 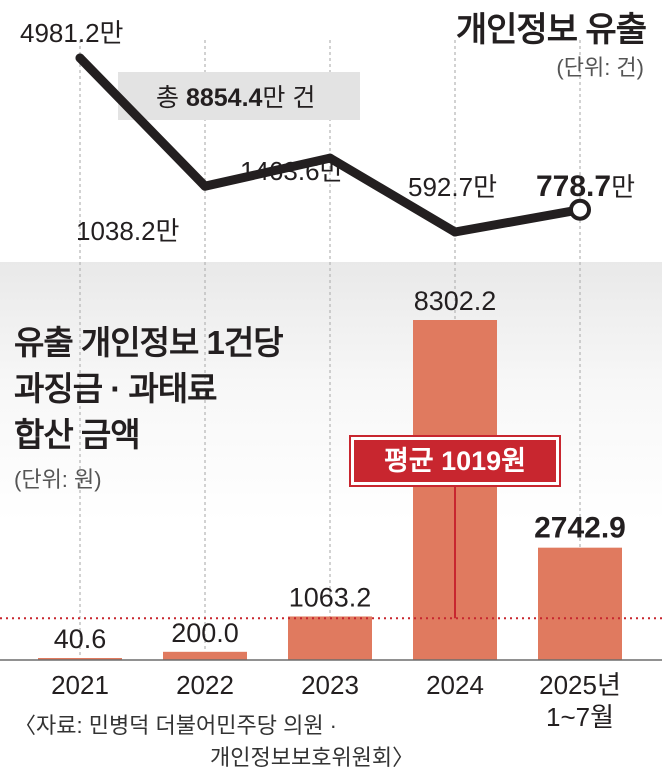 What do you see at coordinates (312, 757) in the screenshot?
I see `source-line-2: 개인정보보호위원회〉` at bounding box center [312, 757].